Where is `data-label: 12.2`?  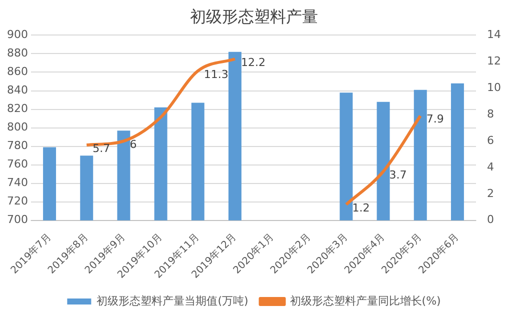
data-label: 12.2 is located at coordinates (253, 62).